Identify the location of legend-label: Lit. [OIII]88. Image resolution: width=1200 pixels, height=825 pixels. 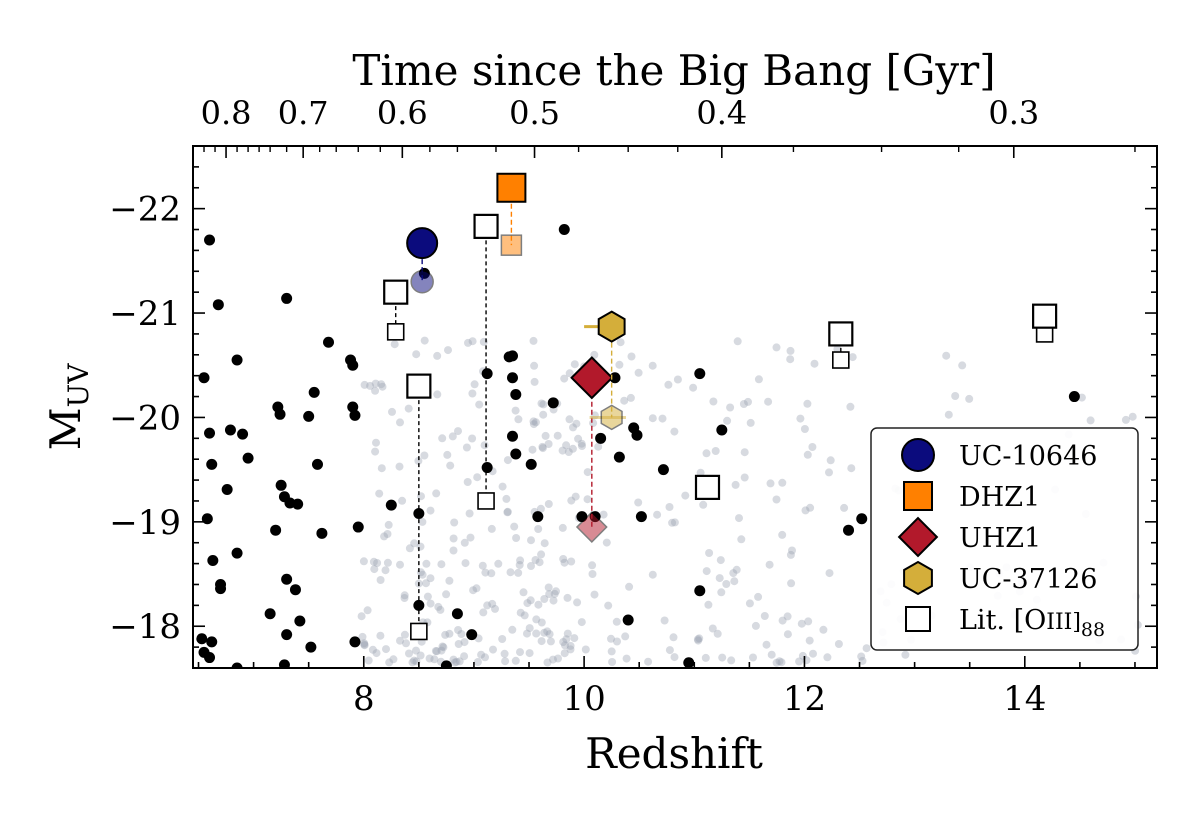
(1032, 623).